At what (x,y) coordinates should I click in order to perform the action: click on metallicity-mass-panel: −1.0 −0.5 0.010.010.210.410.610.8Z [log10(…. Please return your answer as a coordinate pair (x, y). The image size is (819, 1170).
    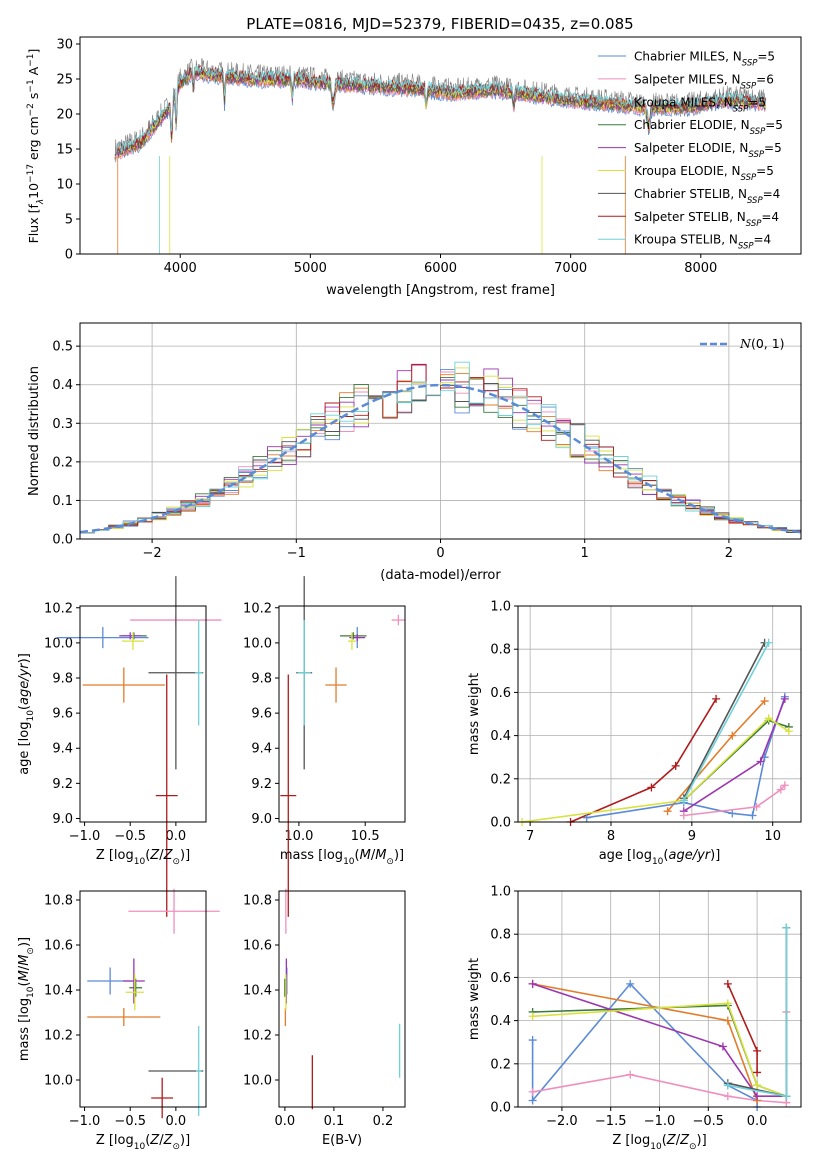
    Looking at the image, I should click on (118, 1020).